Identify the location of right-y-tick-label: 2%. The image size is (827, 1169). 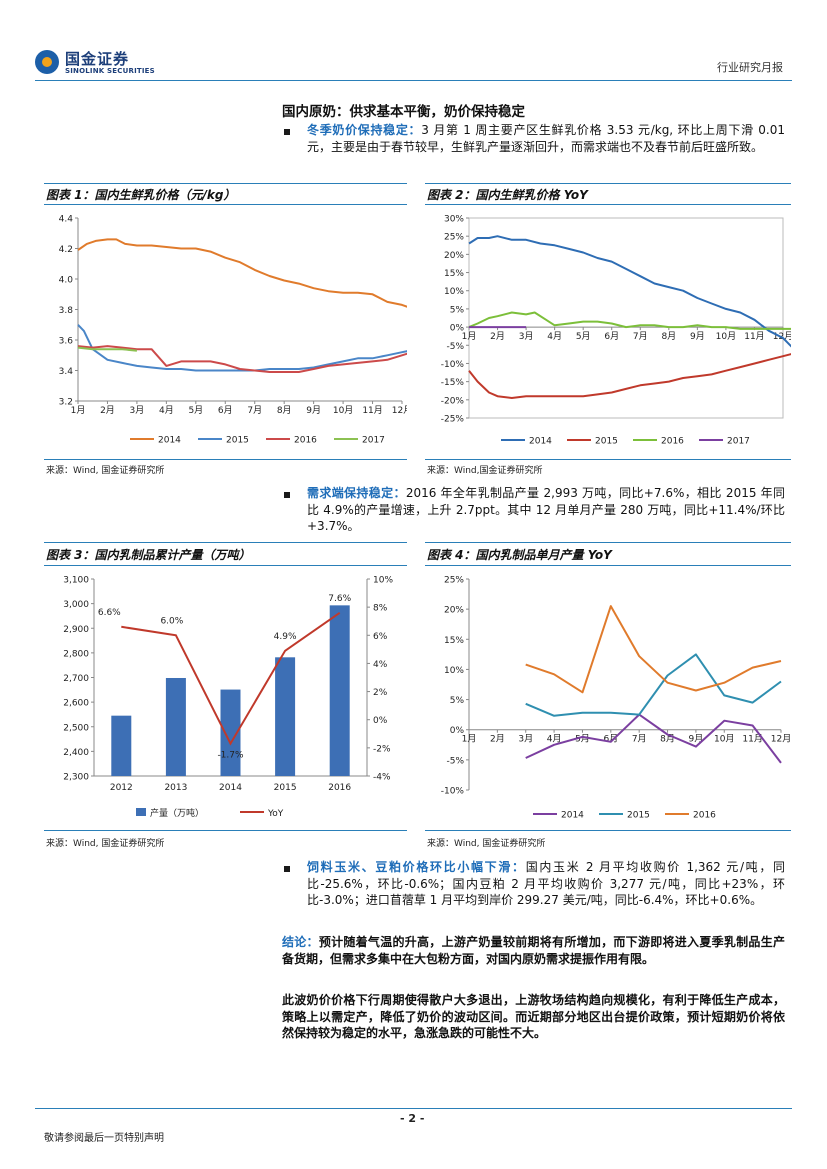
(380, 693).